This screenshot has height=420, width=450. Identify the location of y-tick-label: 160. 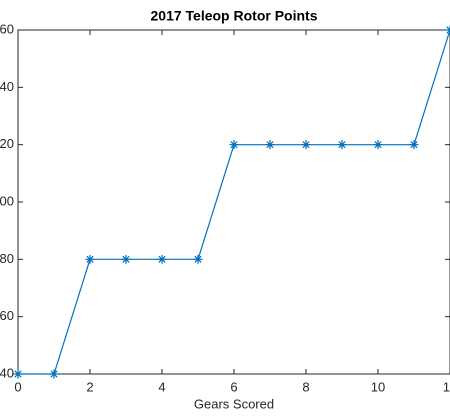
(7, 28).